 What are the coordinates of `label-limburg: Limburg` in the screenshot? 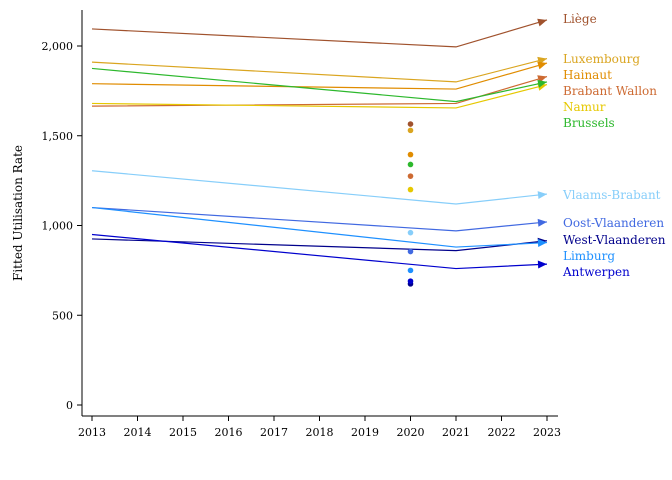 It's located at (589, 256).